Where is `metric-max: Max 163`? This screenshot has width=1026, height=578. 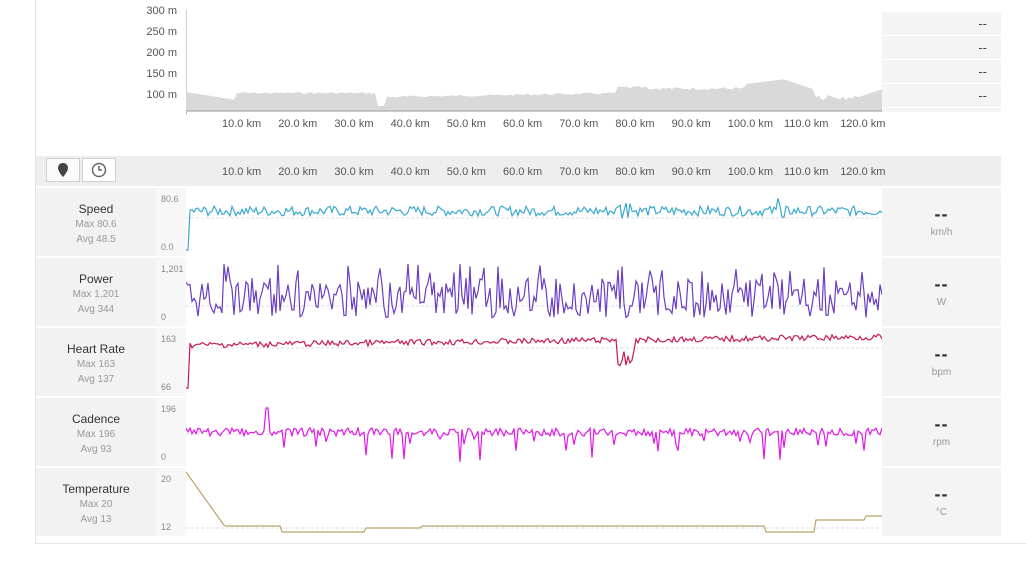 metric-max: Max 163 is located at coordinates (96, 364).